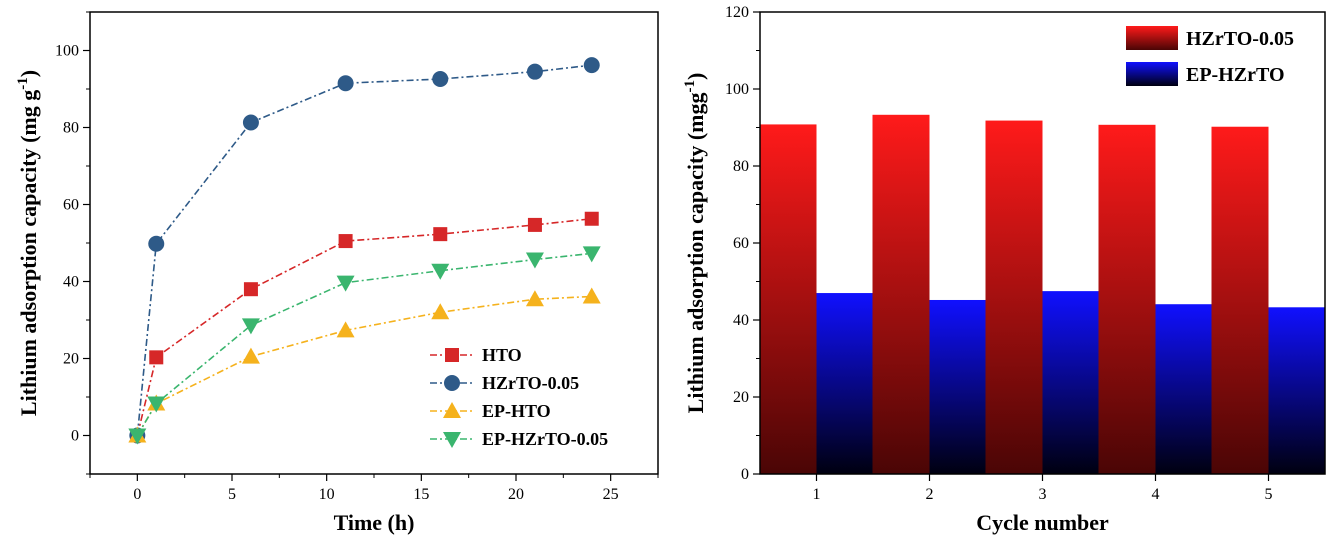 This screenshot has width=1333, height=545. Describe the element at coordinates (71, 282) in the screenshot. I see `left-y-tick-label: 40` at that location.